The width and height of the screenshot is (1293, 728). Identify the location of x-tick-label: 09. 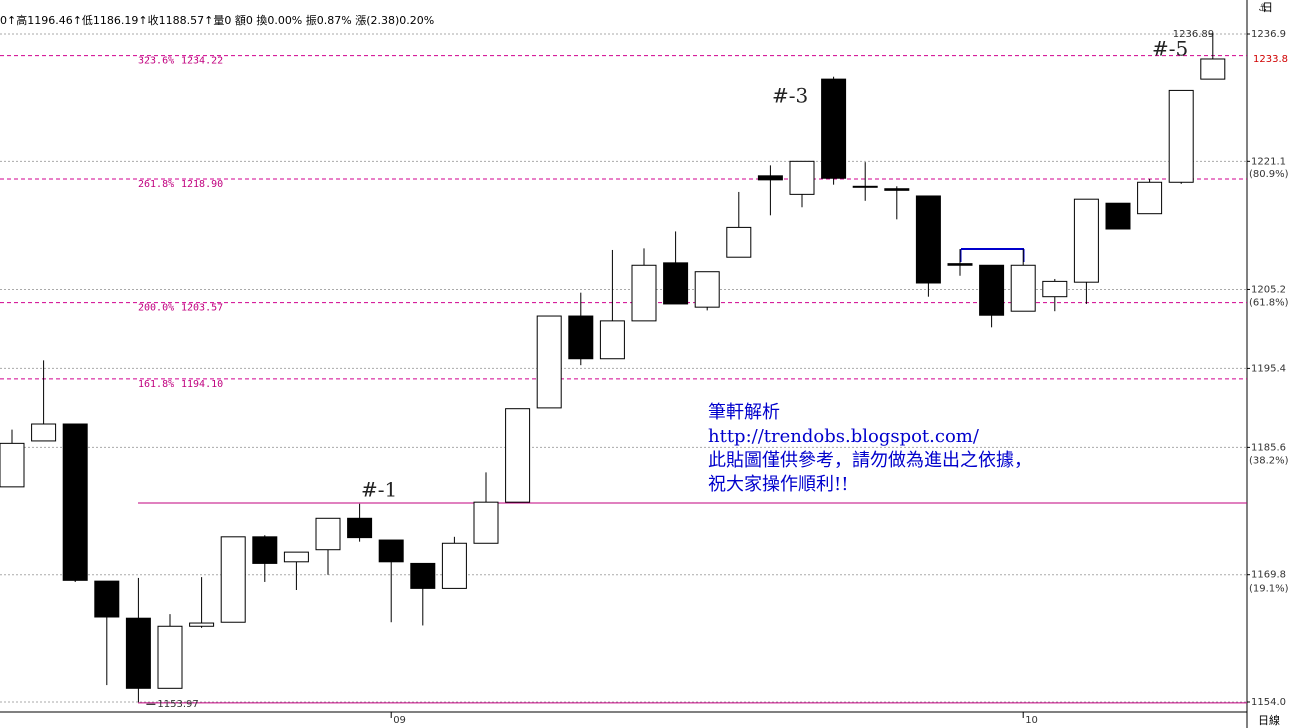
(399, 720).